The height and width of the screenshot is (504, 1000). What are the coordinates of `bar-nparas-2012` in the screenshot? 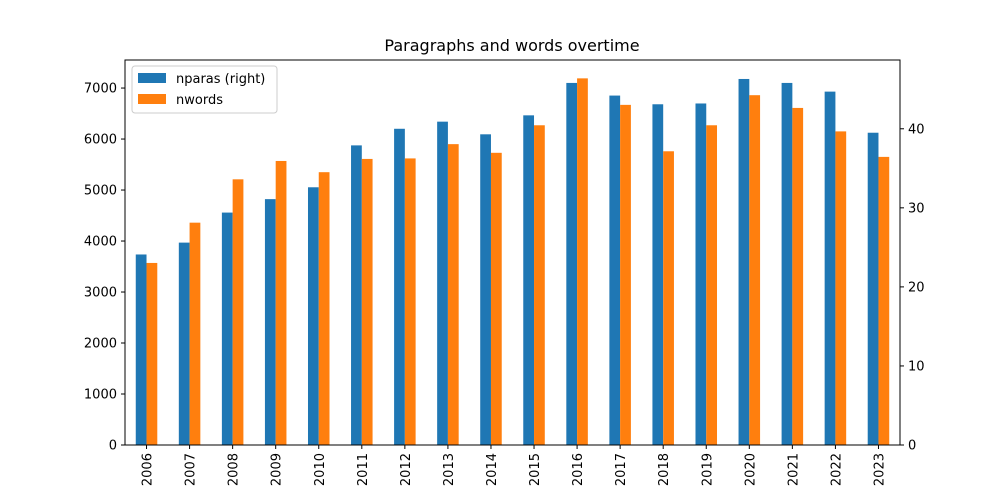 It's located at (399, 286).